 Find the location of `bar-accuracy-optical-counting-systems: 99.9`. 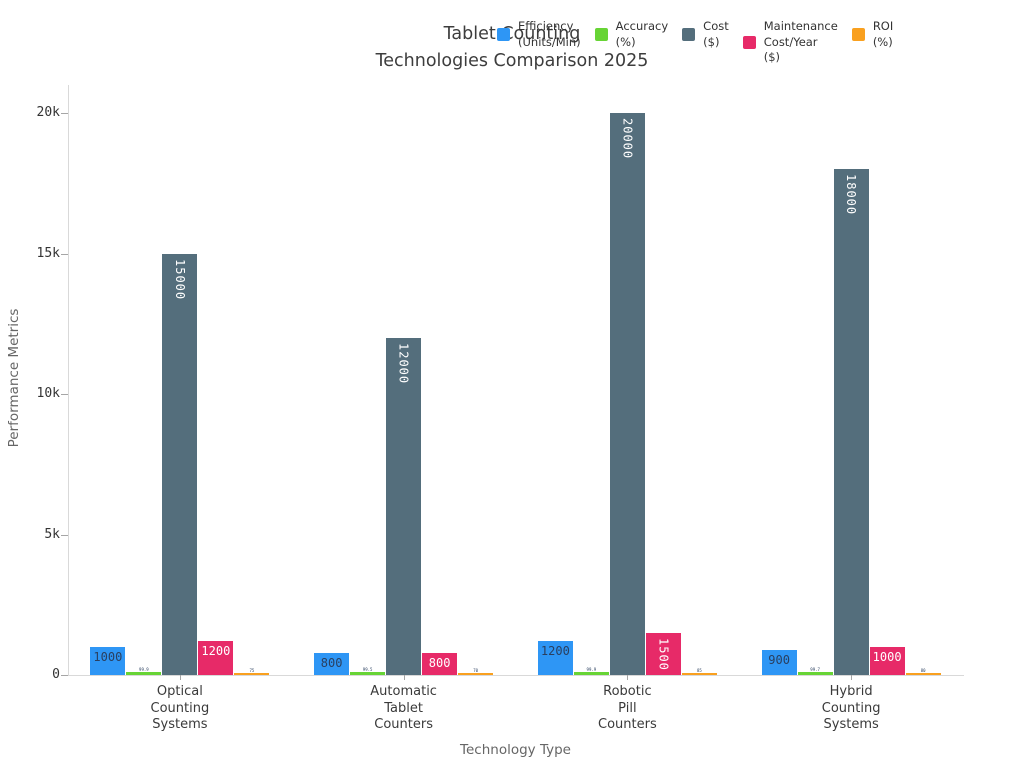

bar-accuracy-optical-counting-systems: 99.9 is located at coordinates (144, 671).